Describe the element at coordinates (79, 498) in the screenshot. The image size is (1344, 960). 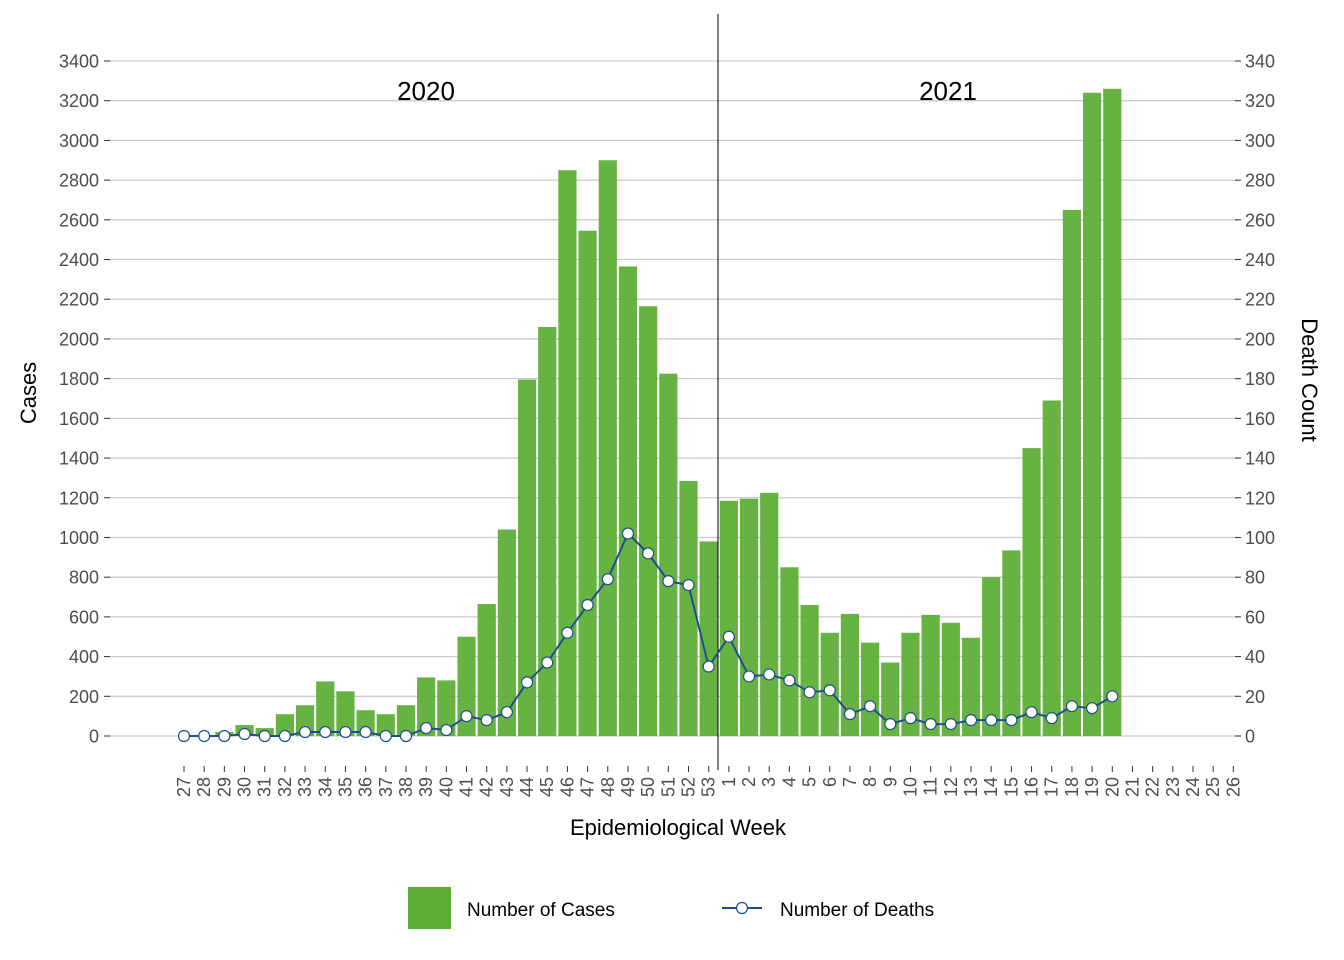
I see `y-tick-label: 1200` at that location.